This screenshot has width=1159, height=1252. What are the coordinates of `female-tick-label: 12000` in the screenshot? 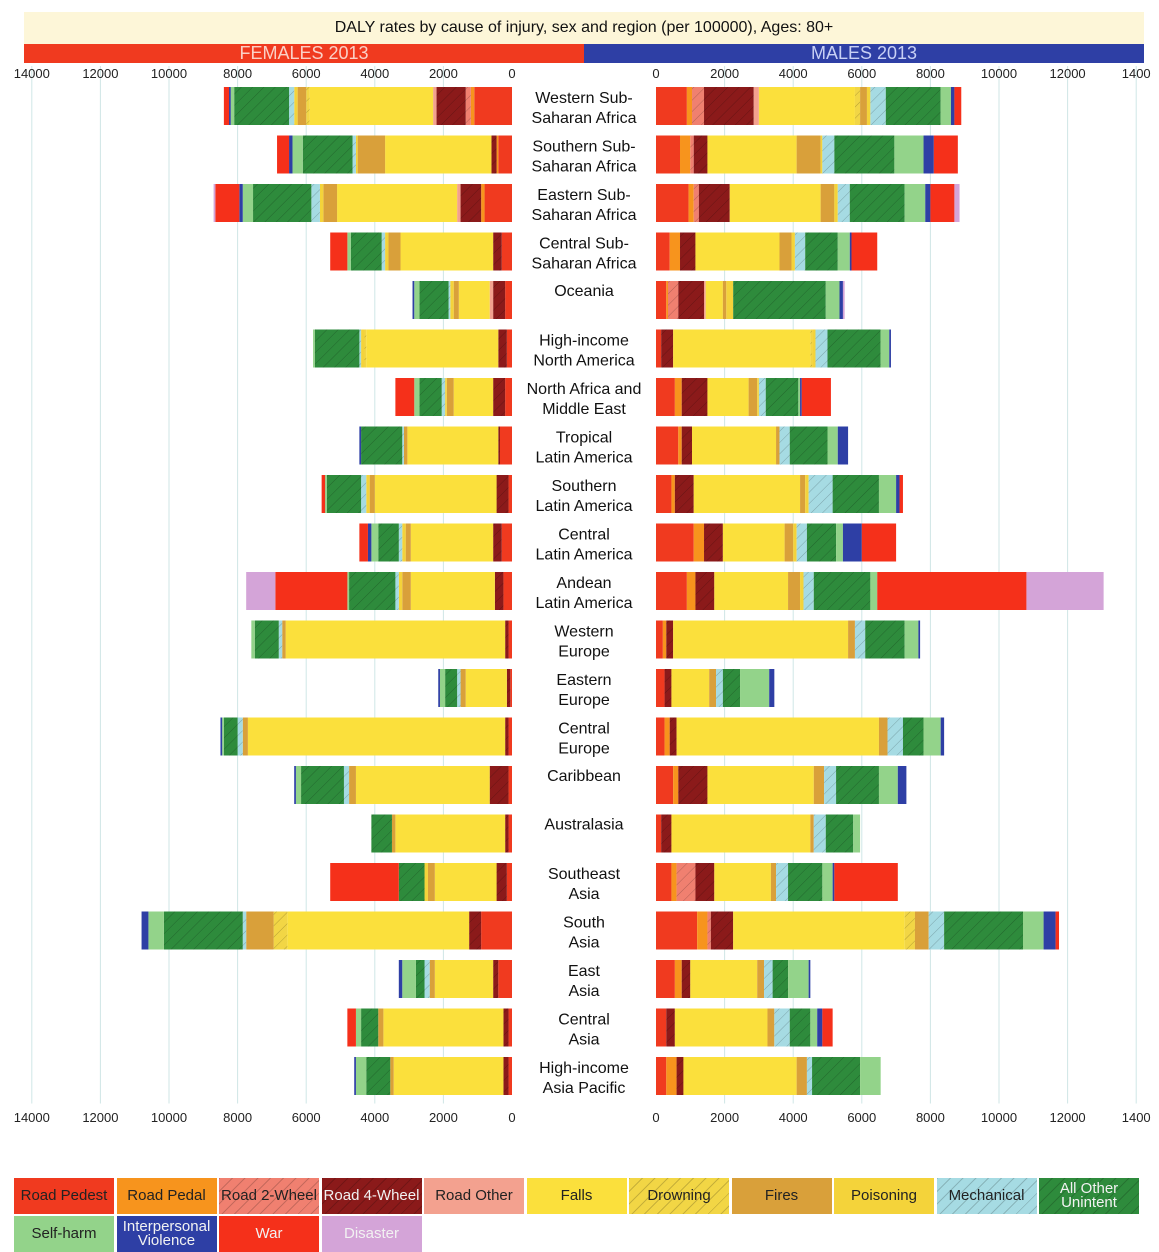 It's located at (100, 1117).